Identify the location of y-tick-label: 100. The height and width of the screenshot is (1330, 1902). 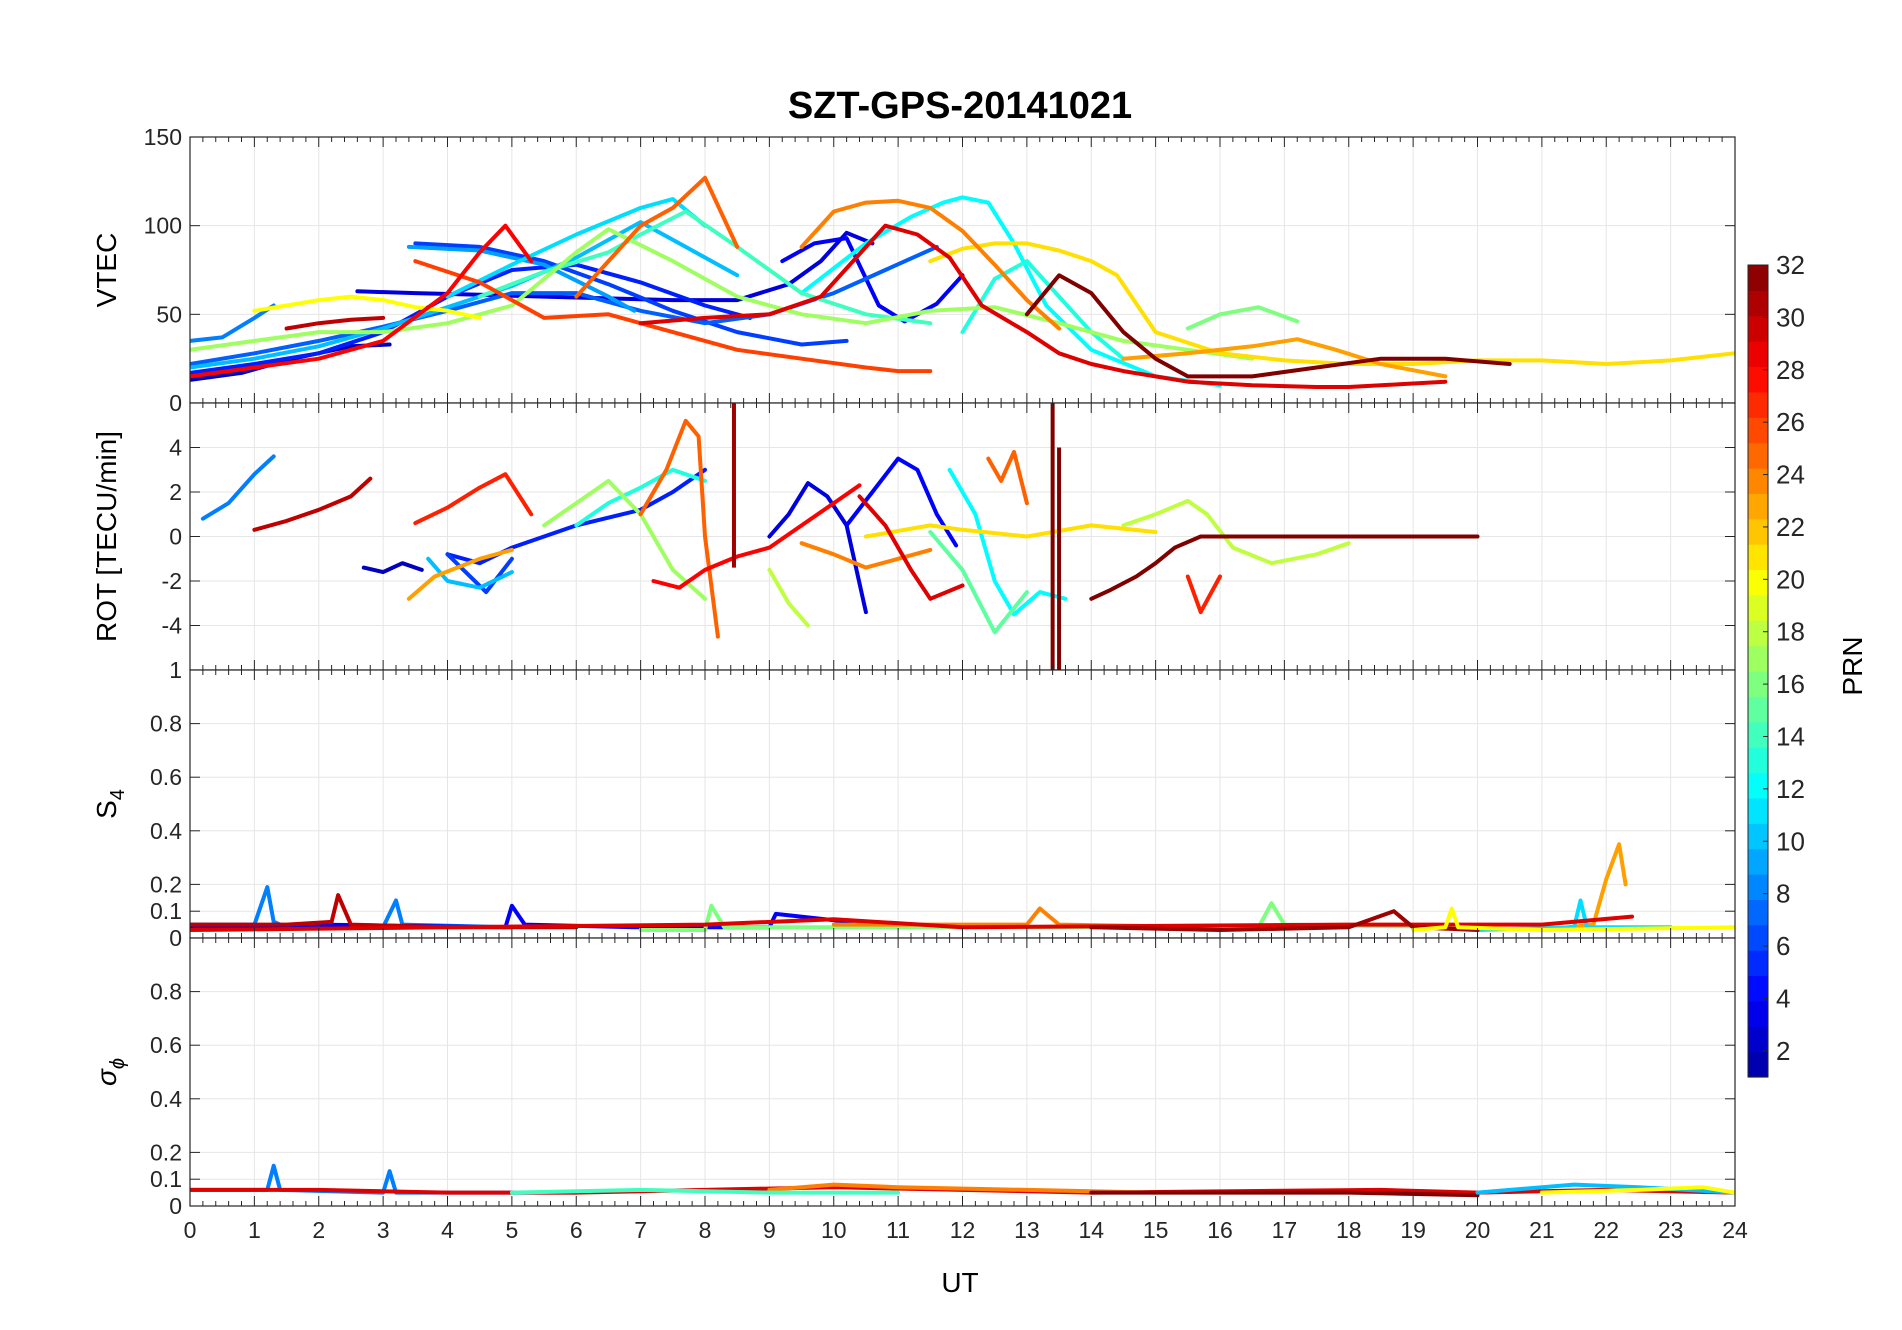
(163, 226).